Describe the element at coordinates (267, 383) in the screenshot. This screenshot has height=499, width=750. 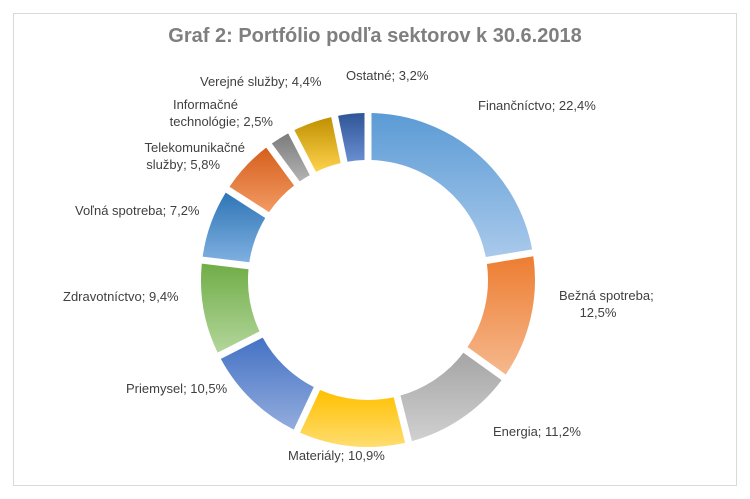
I see `slice-priemysel` at that location.